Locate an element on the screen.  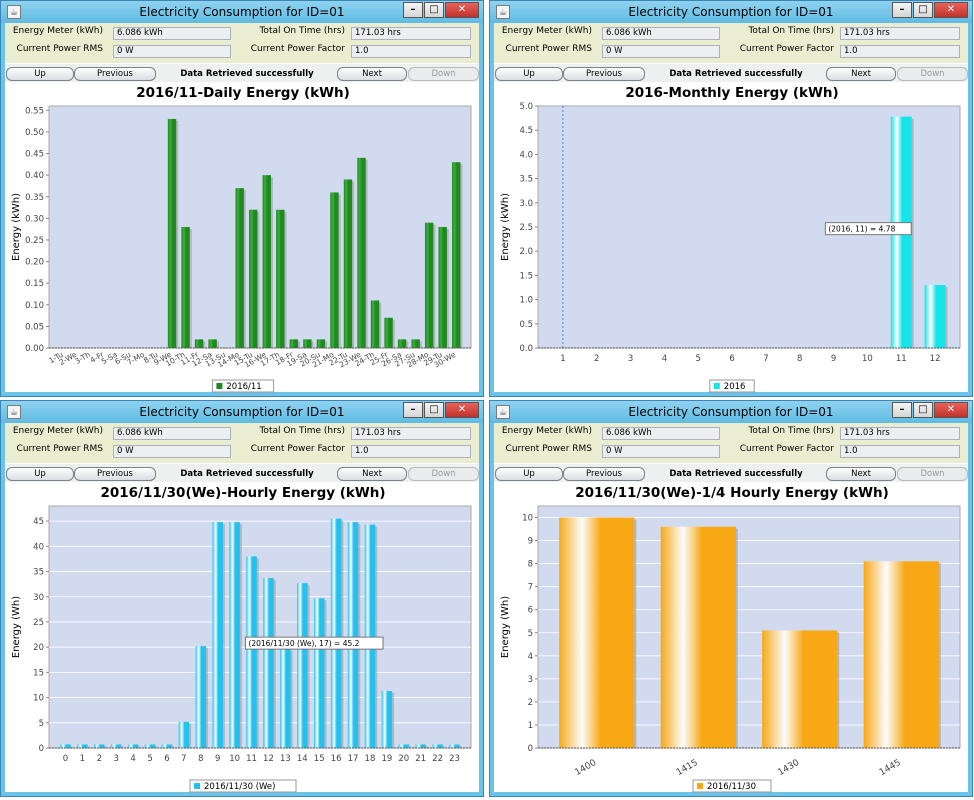
legend-swatch is located at coordinates (700, 786).